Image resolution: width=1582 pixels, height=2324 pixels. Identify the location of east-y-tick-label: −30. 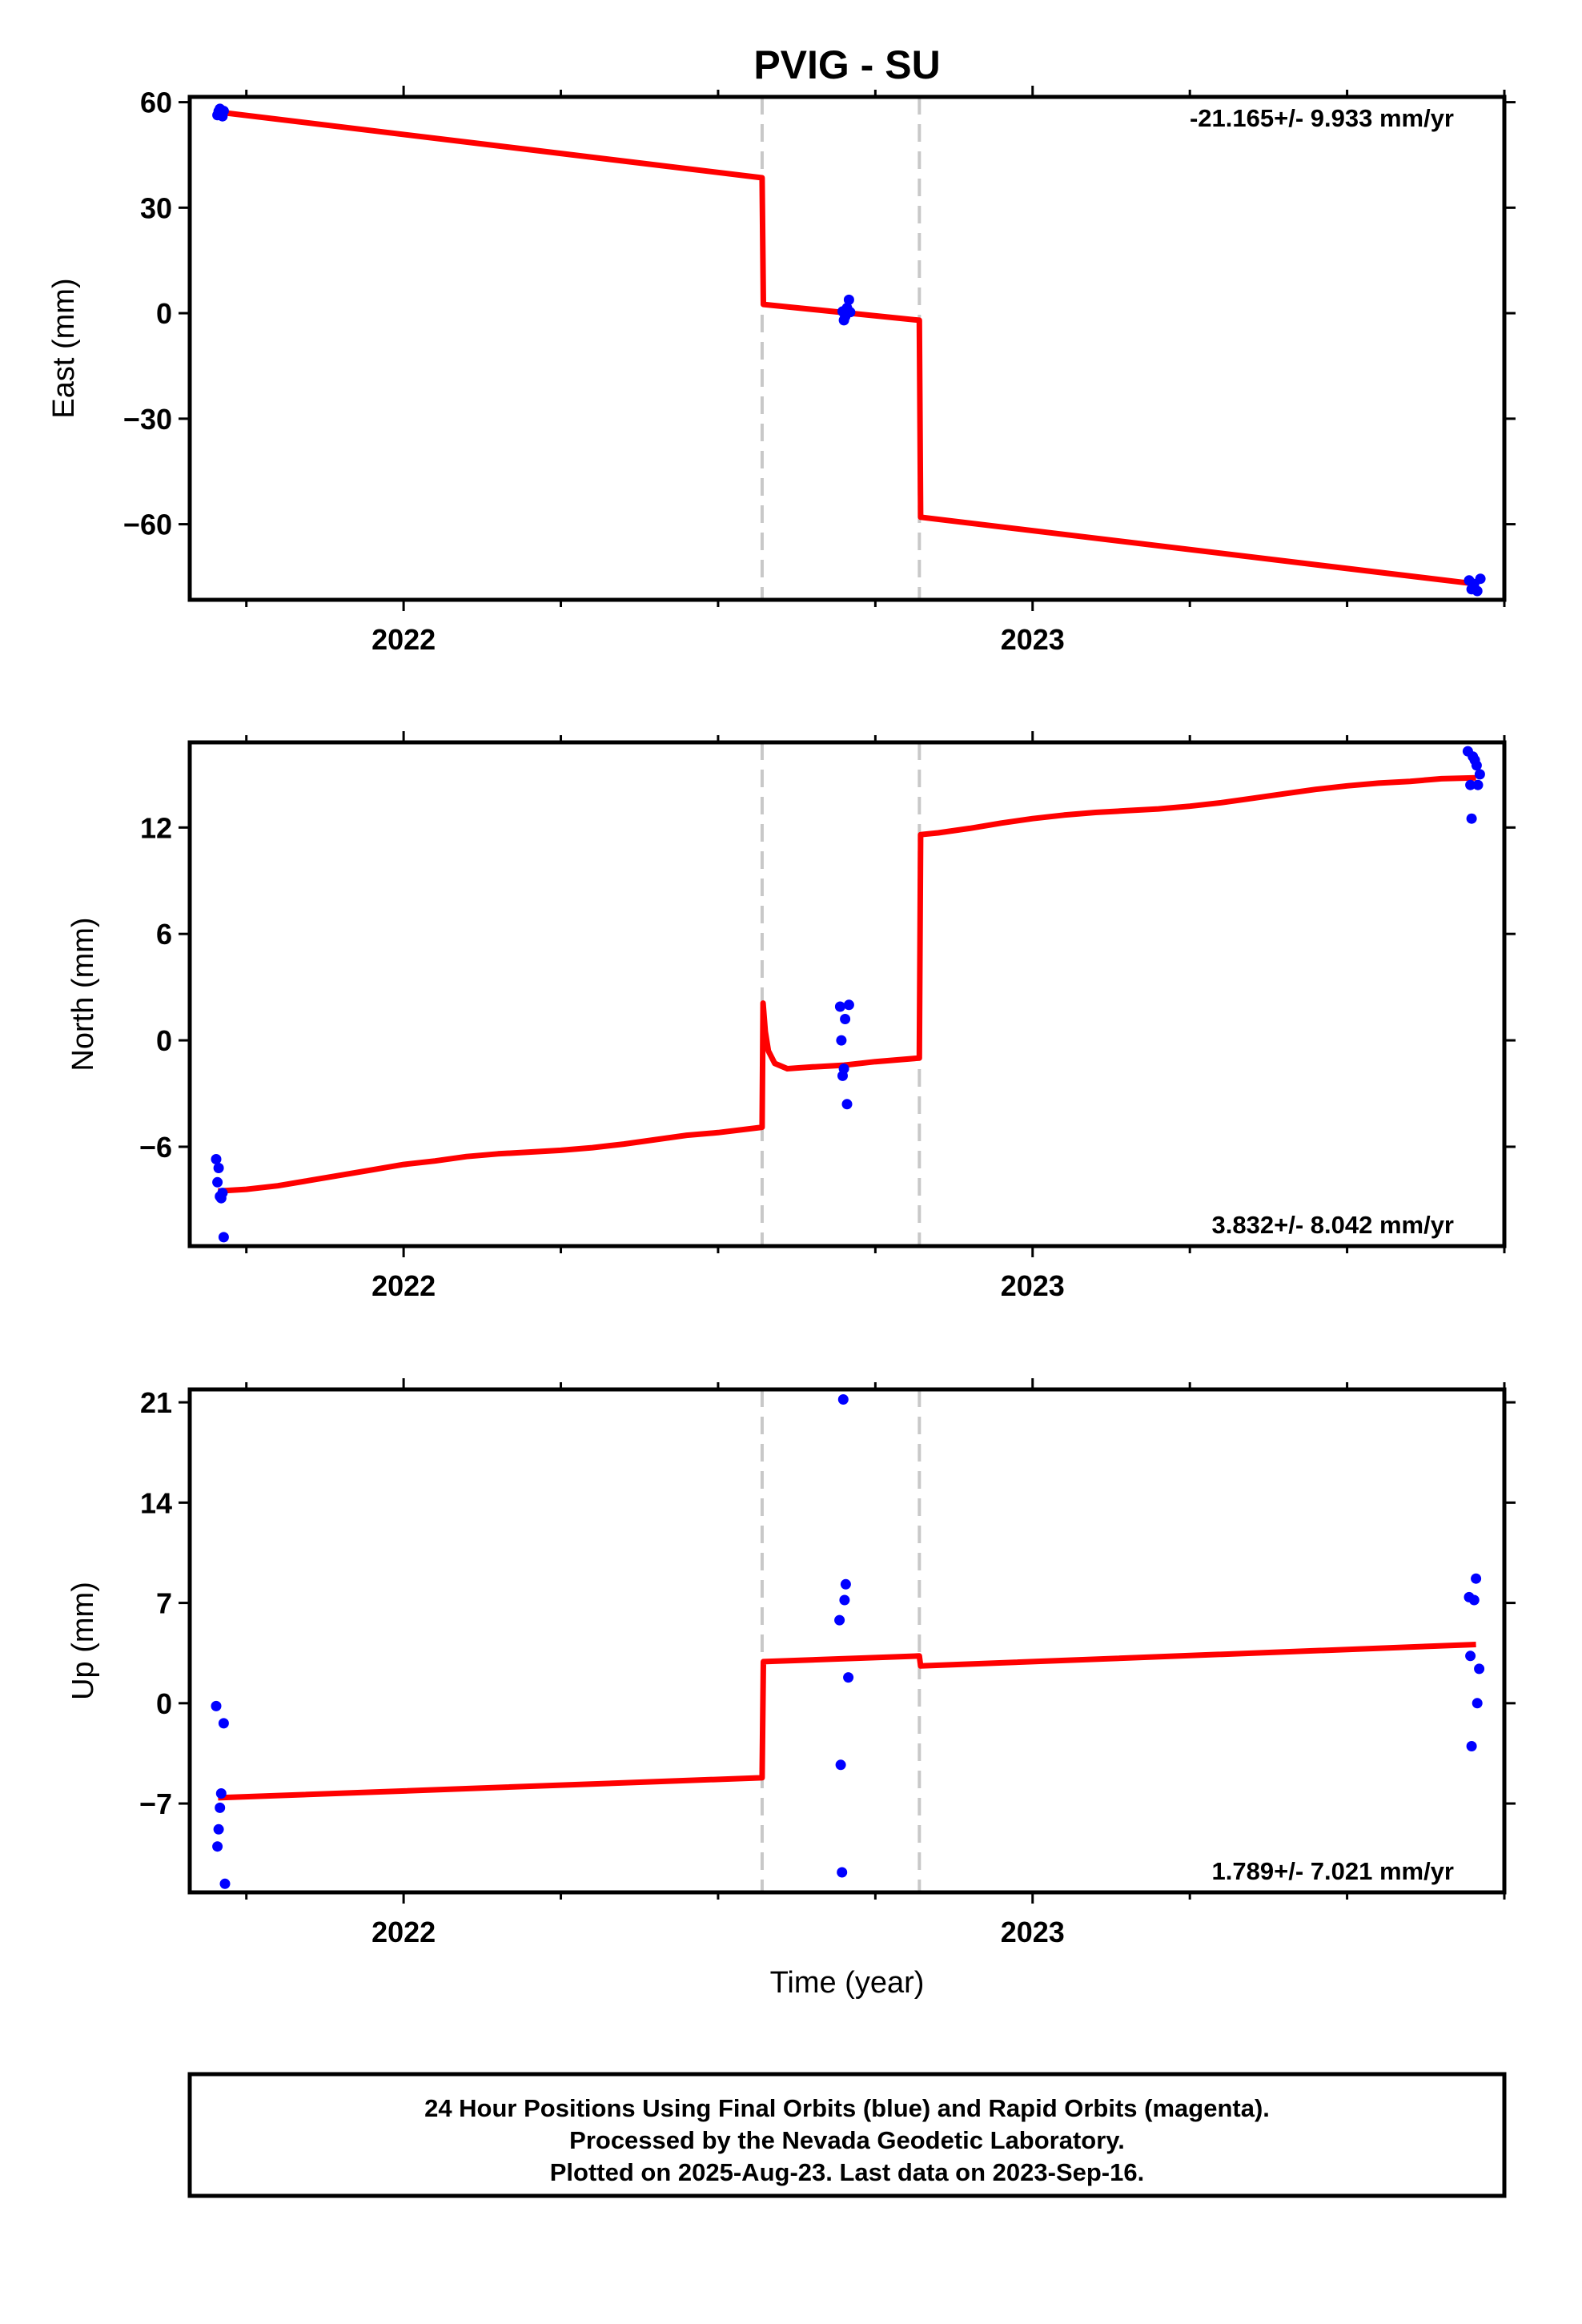
(147, 419).